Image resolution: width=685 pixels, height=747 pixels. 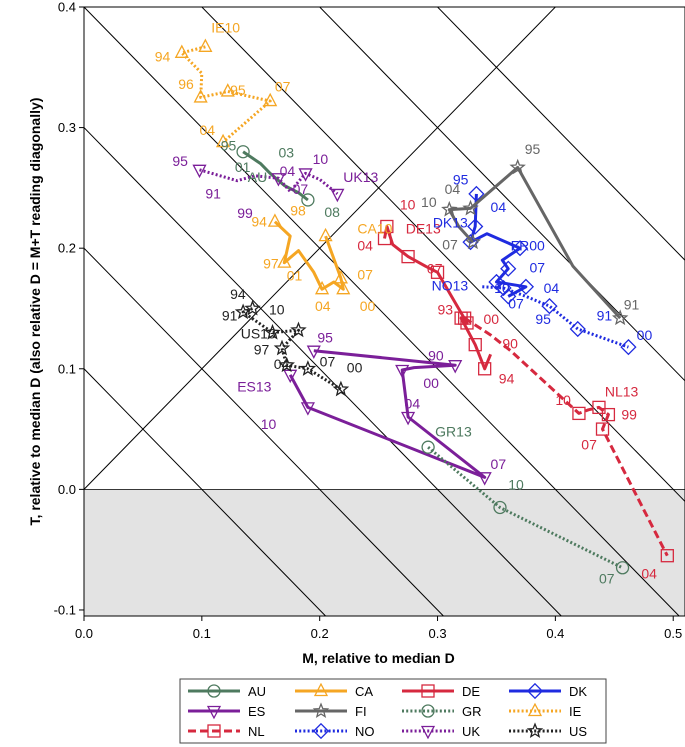 What do you see at coordinates (67, 489) in the screenshot?
I see `y-tick-label: 0.0` at bounding box center [67, 489].